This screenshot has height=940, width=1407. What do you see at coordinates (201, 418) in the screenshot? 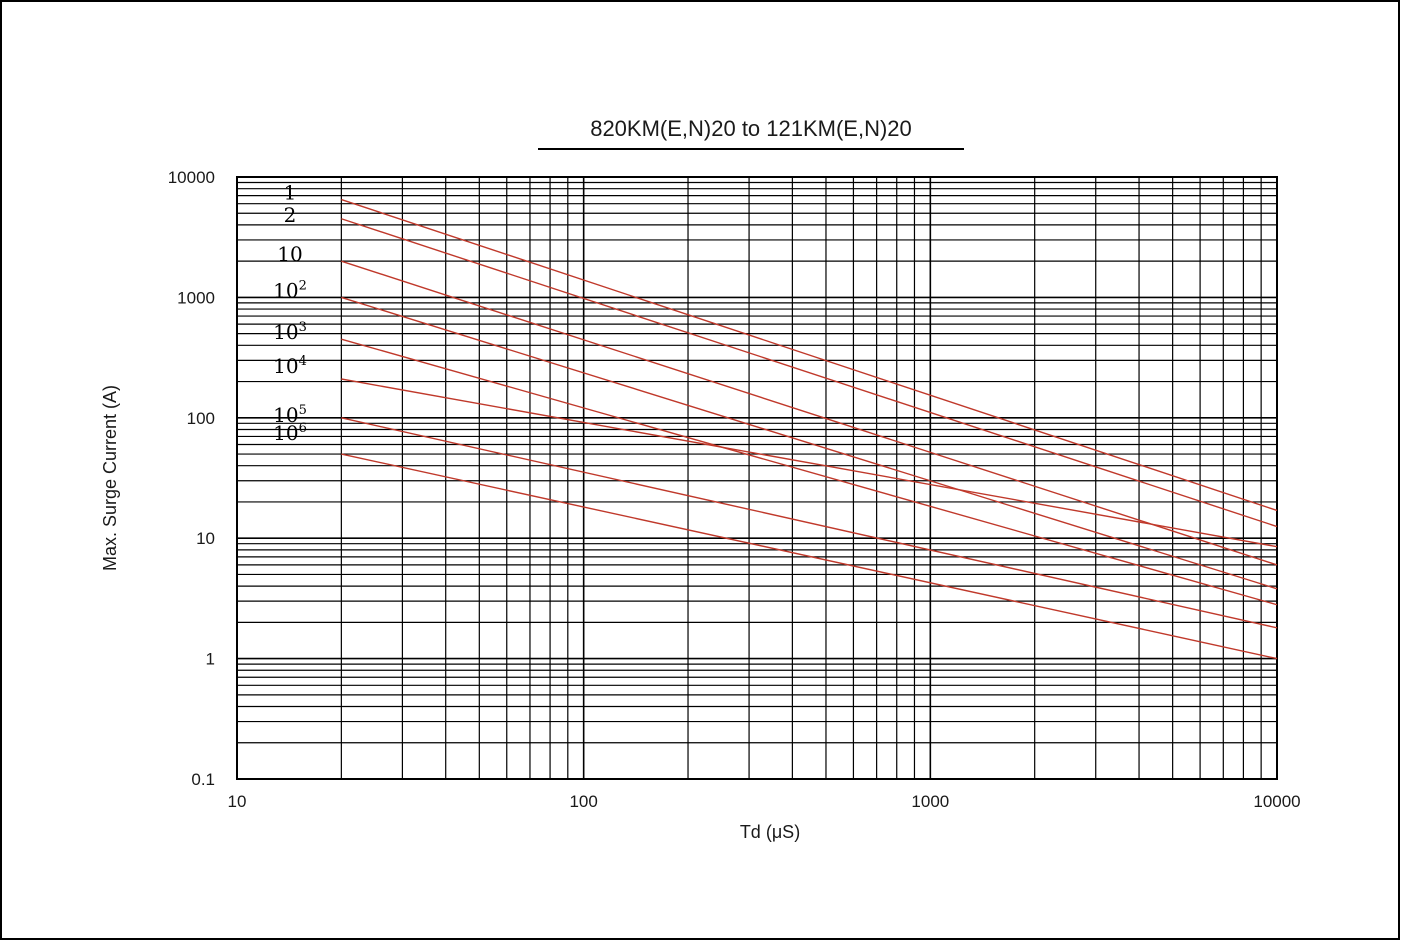
I see `y-tick-label: 100` at bounding box center [201, 418].